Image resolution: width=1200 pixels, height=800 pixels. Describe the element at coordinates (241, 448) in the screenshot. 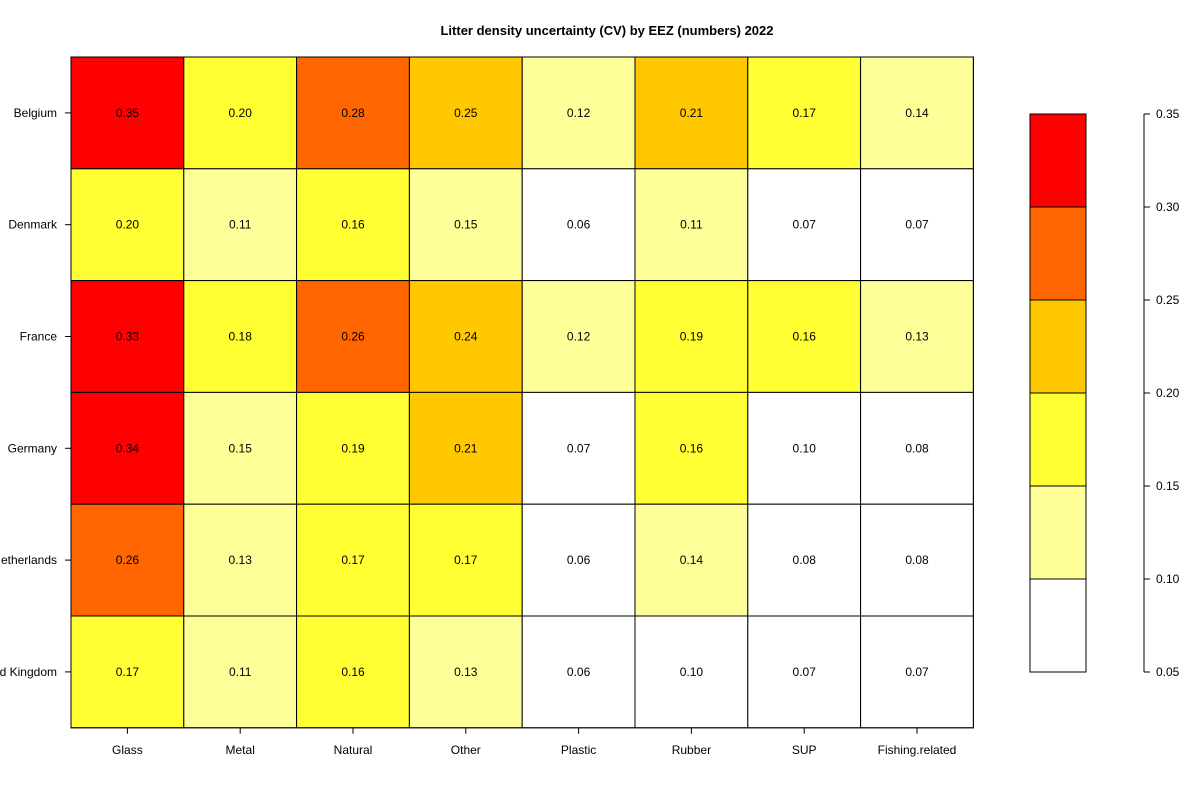

I see `cell-value-label: 0.15` at that location.